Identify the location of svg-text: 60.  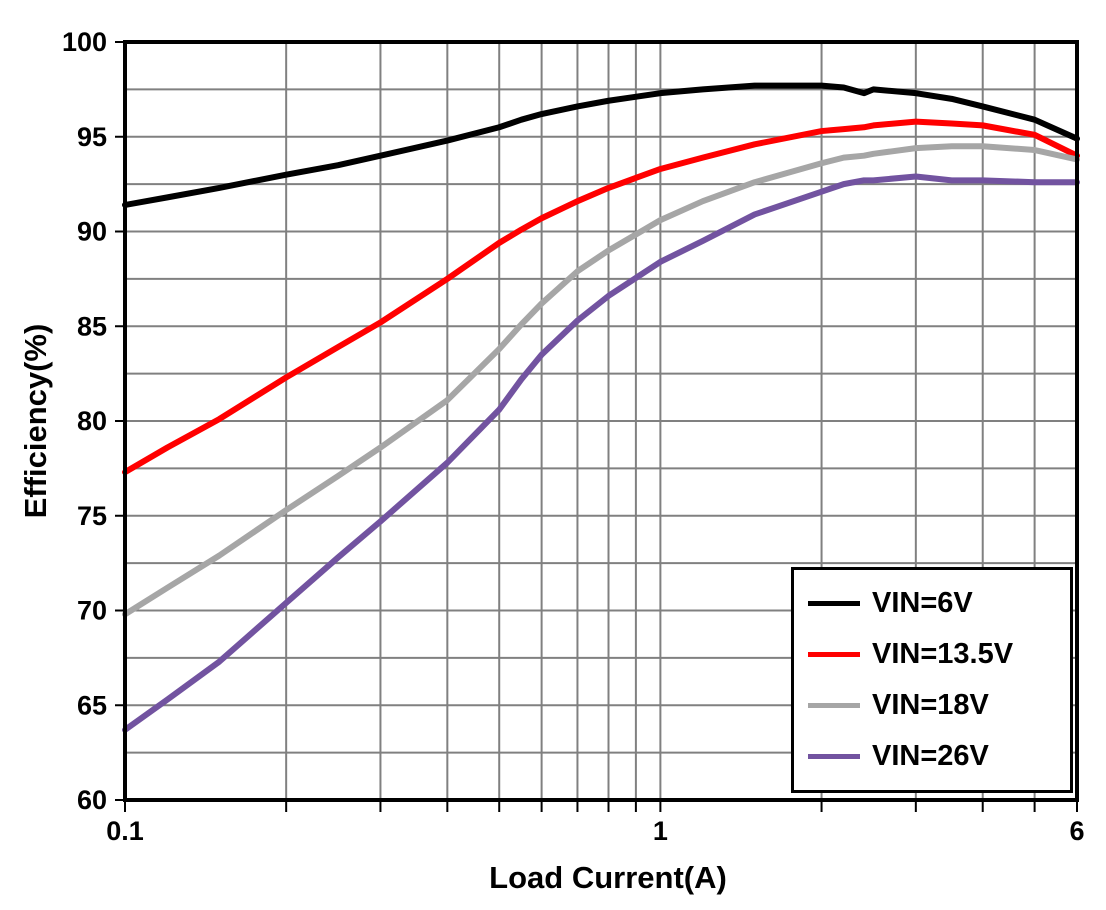
(92, 800).